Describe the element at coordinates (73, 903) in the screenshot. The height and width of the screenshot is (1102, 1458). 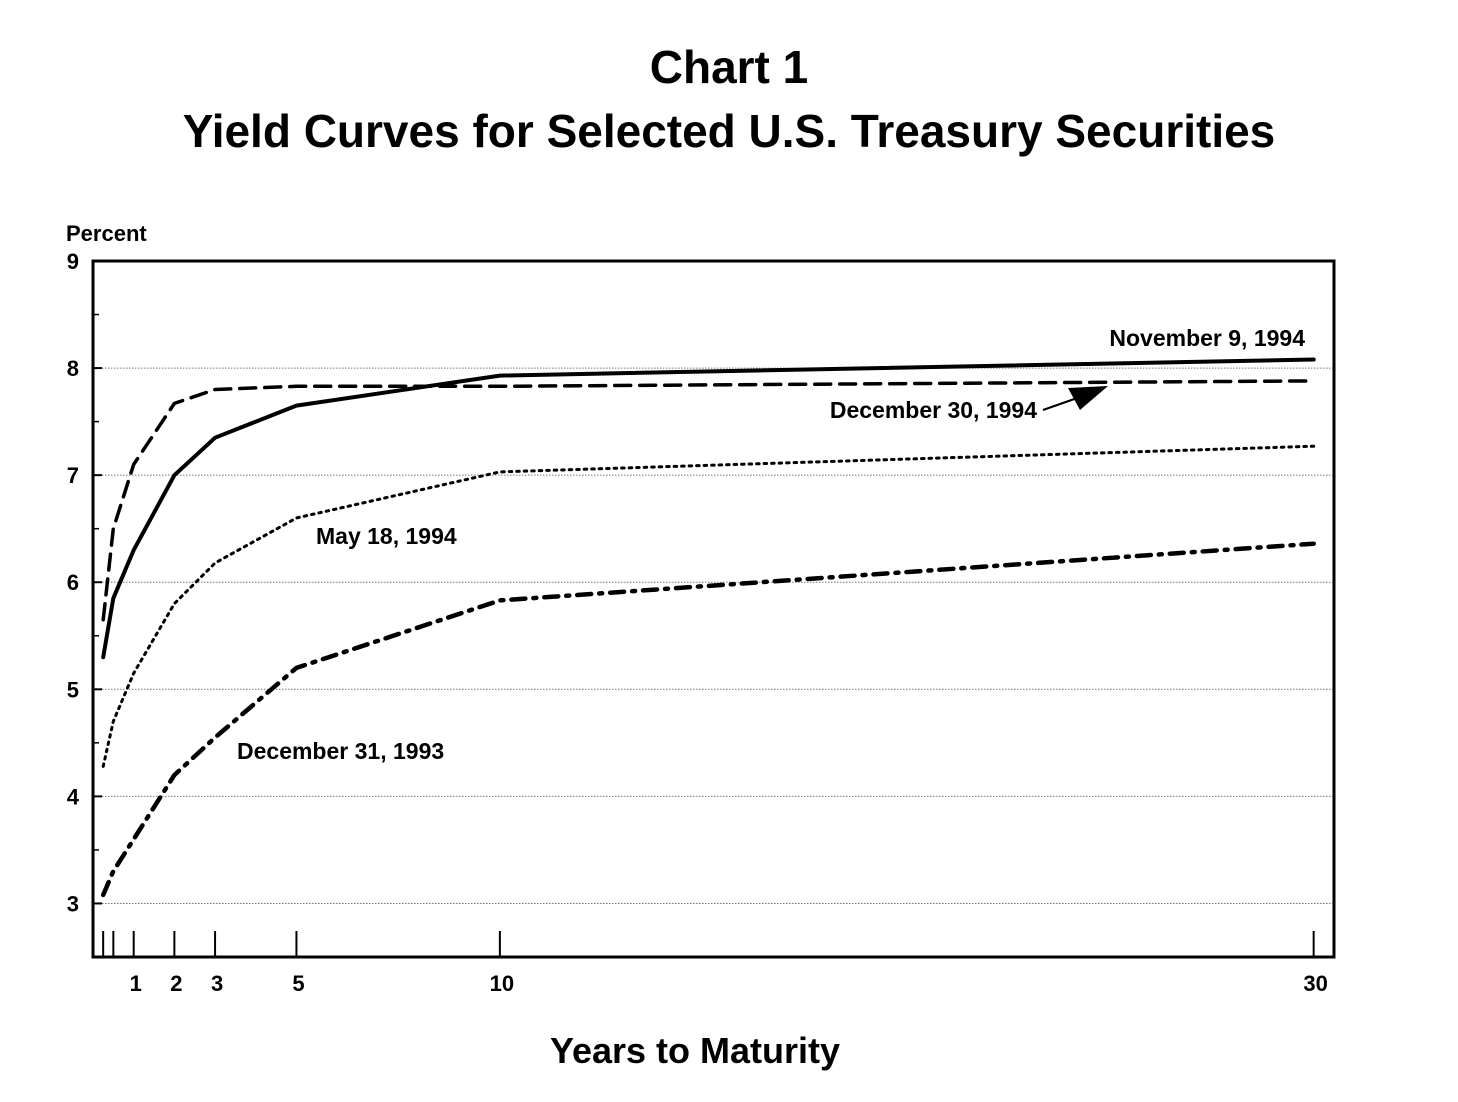
I see `y-tick-label: 3` at that location.